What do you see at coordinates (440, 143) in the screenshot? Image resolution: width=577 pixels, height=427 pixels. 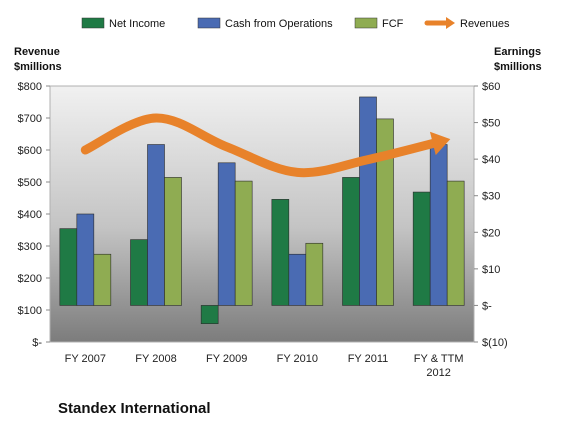 I see `revenue-arrowhead` at bounding box center [440, 143].